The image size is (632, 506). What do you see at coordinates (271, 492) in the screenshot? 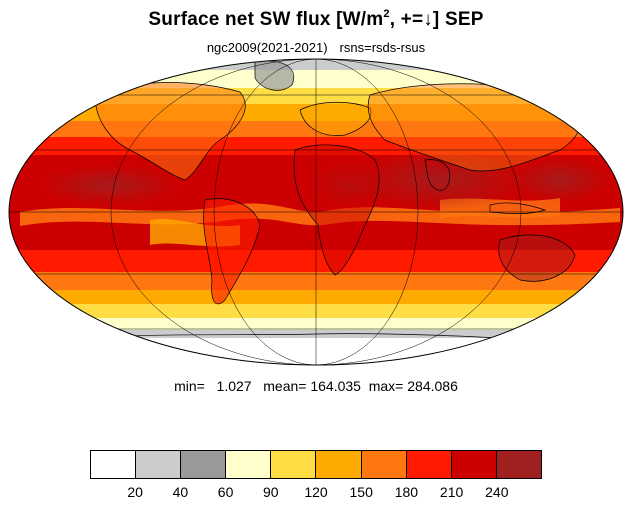
I see `colorbar-tick-label: 90` at bounding box center [271, 492].